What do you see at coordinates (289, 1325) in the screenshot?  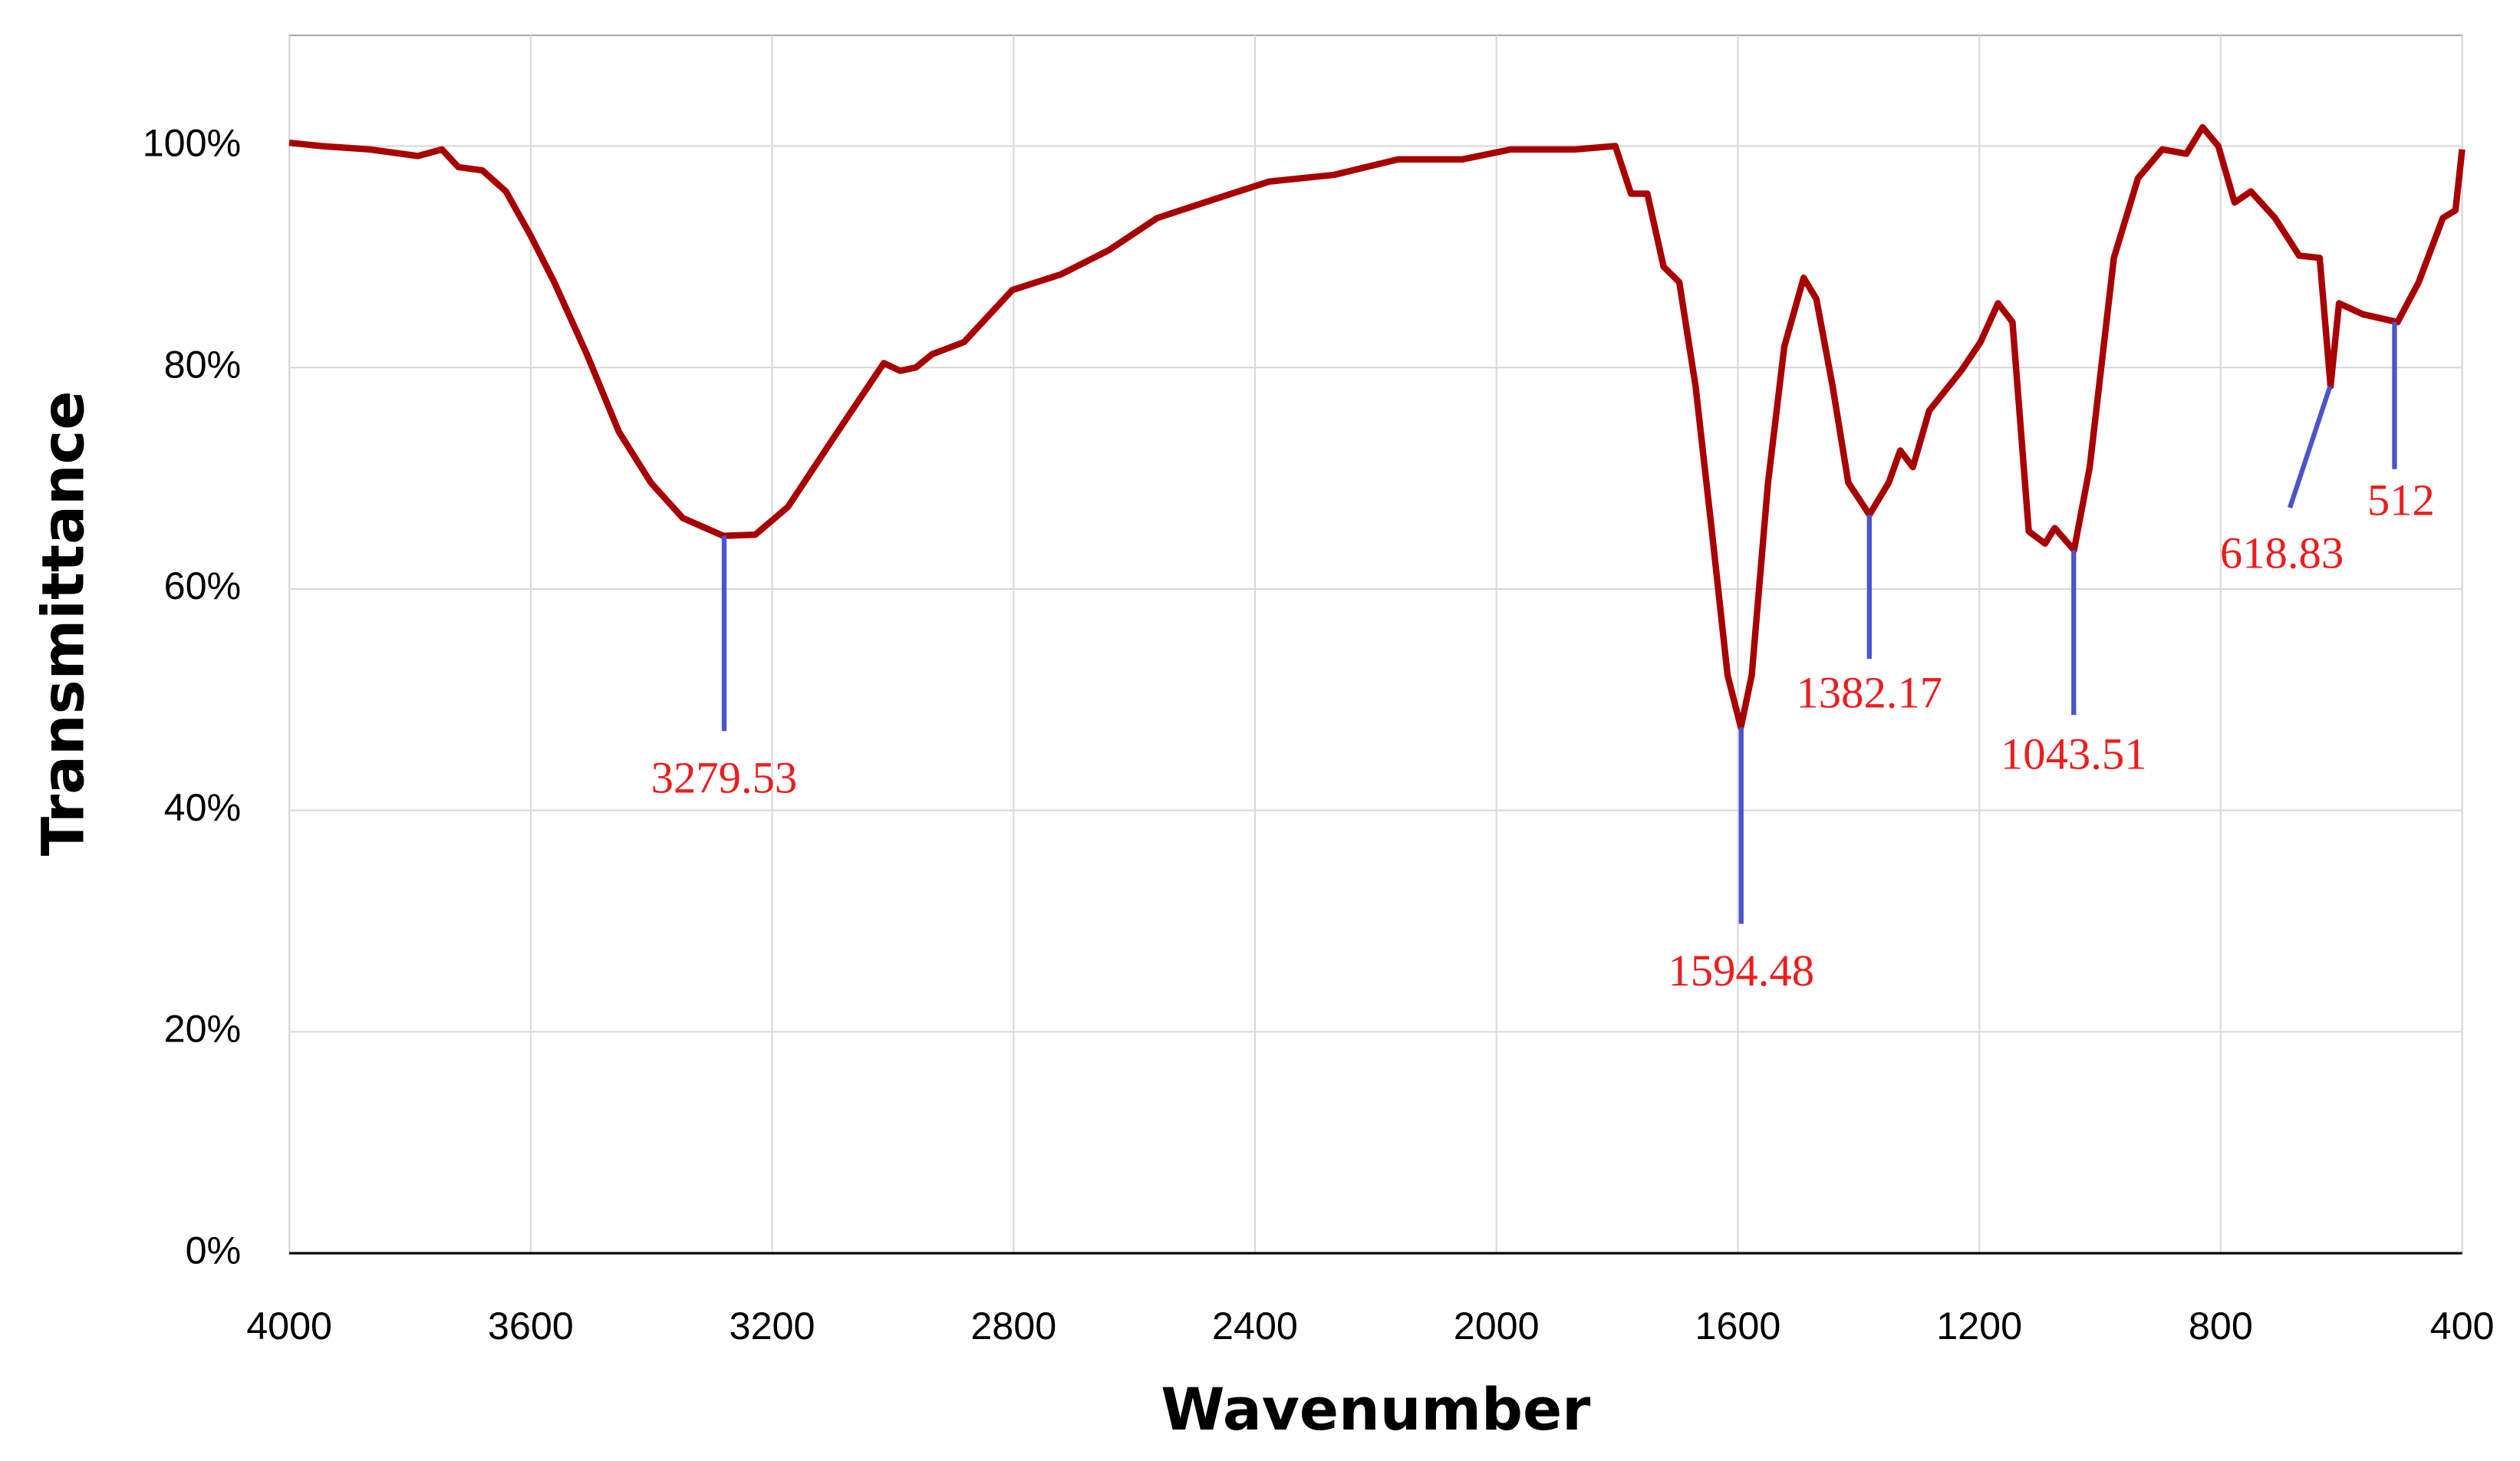 I see `x-tick-label: 4000` at bounding box center [289, 1325].